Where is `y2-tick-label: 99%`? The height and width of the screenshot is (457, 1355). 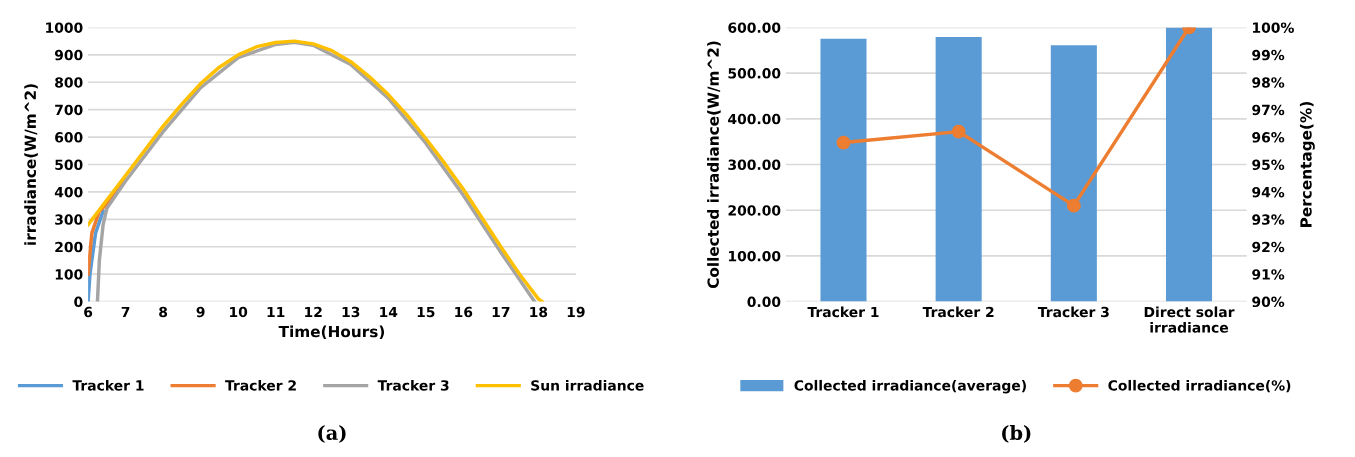 y2-tick-label: 99% is located at coordinates (1268, 55).